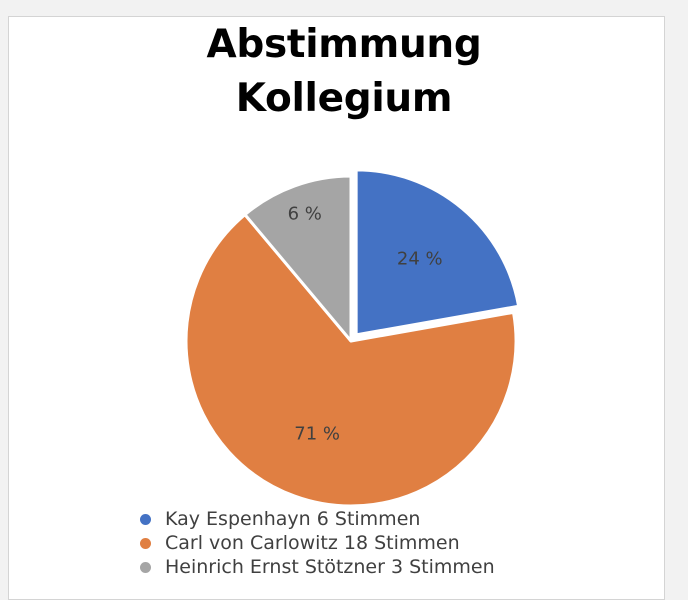 This screenshot has height=600, width=688. What do you see at coordinates (145, 519) in the screenshot?
I see `legend-dot-blue` at bounding box center [145, 519].